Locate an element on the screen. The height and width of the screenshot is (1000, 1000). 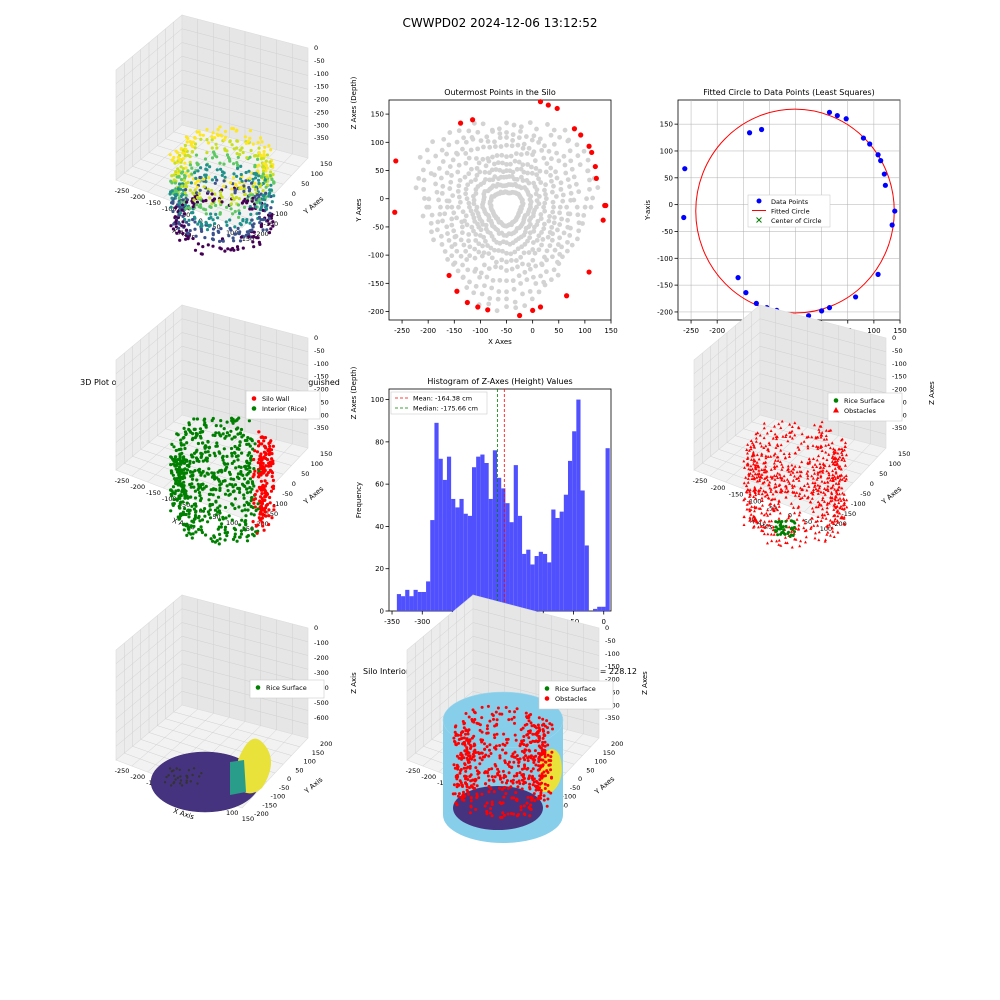
histogram-bar is located at coordinates (570, 535).